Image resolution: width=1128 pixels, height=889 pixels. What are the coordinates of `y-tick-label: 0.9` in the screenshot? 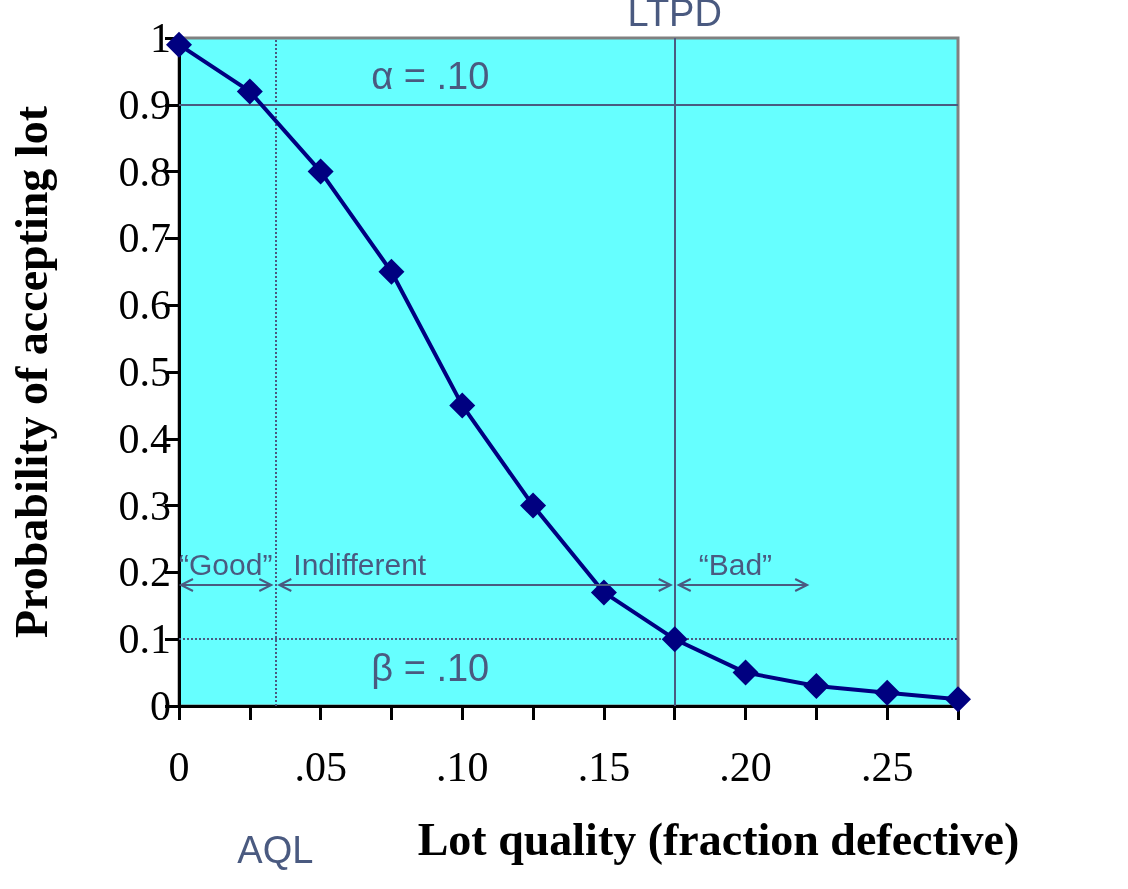 It's located at (144, 104).